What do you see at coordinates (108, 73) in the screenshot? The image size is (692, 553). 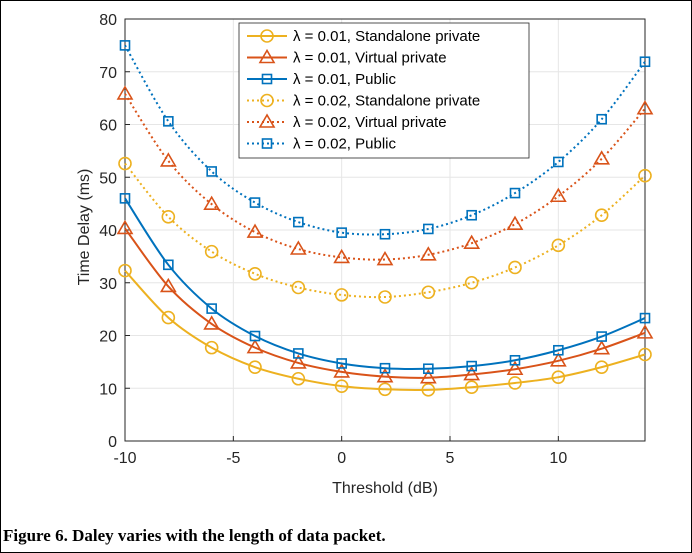 I see `y-tick-label: 70` at bounding box center [108, 73].